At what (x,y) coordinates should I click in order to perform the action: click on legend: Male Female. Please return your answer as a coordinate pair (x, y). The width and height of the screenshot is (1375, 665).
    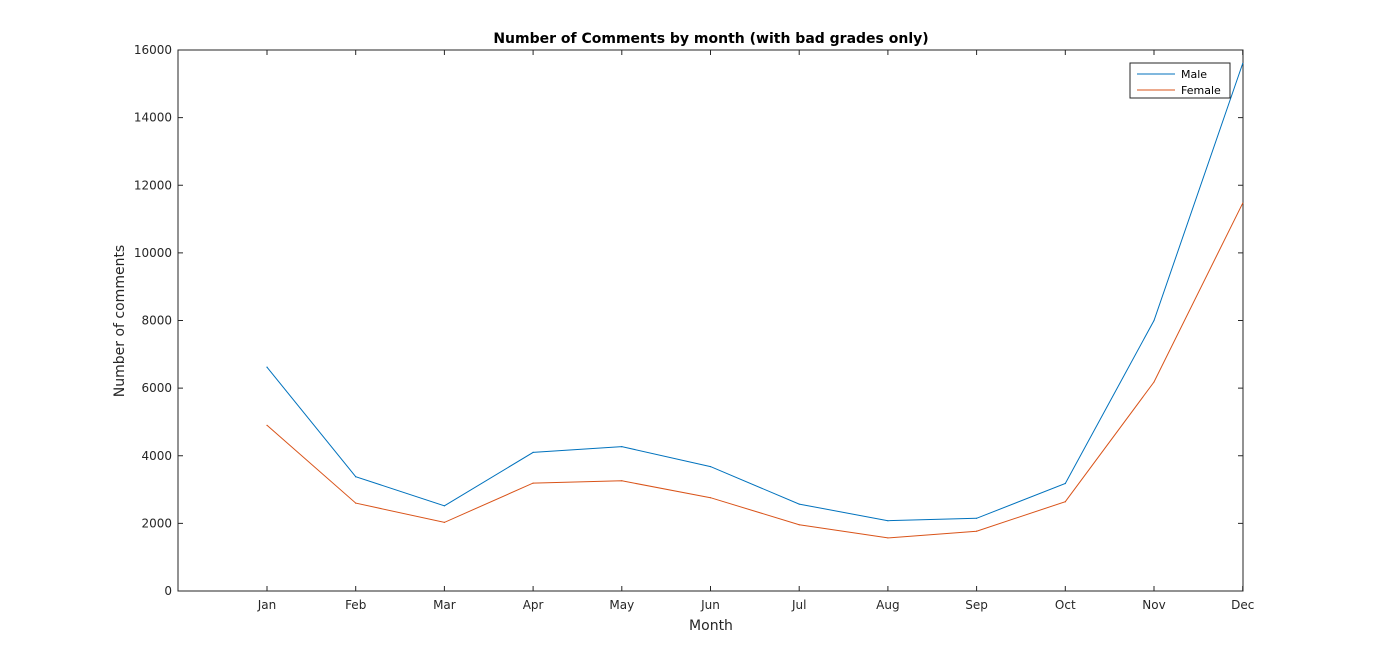
    Looking at the image, I should click on (1180, 80).